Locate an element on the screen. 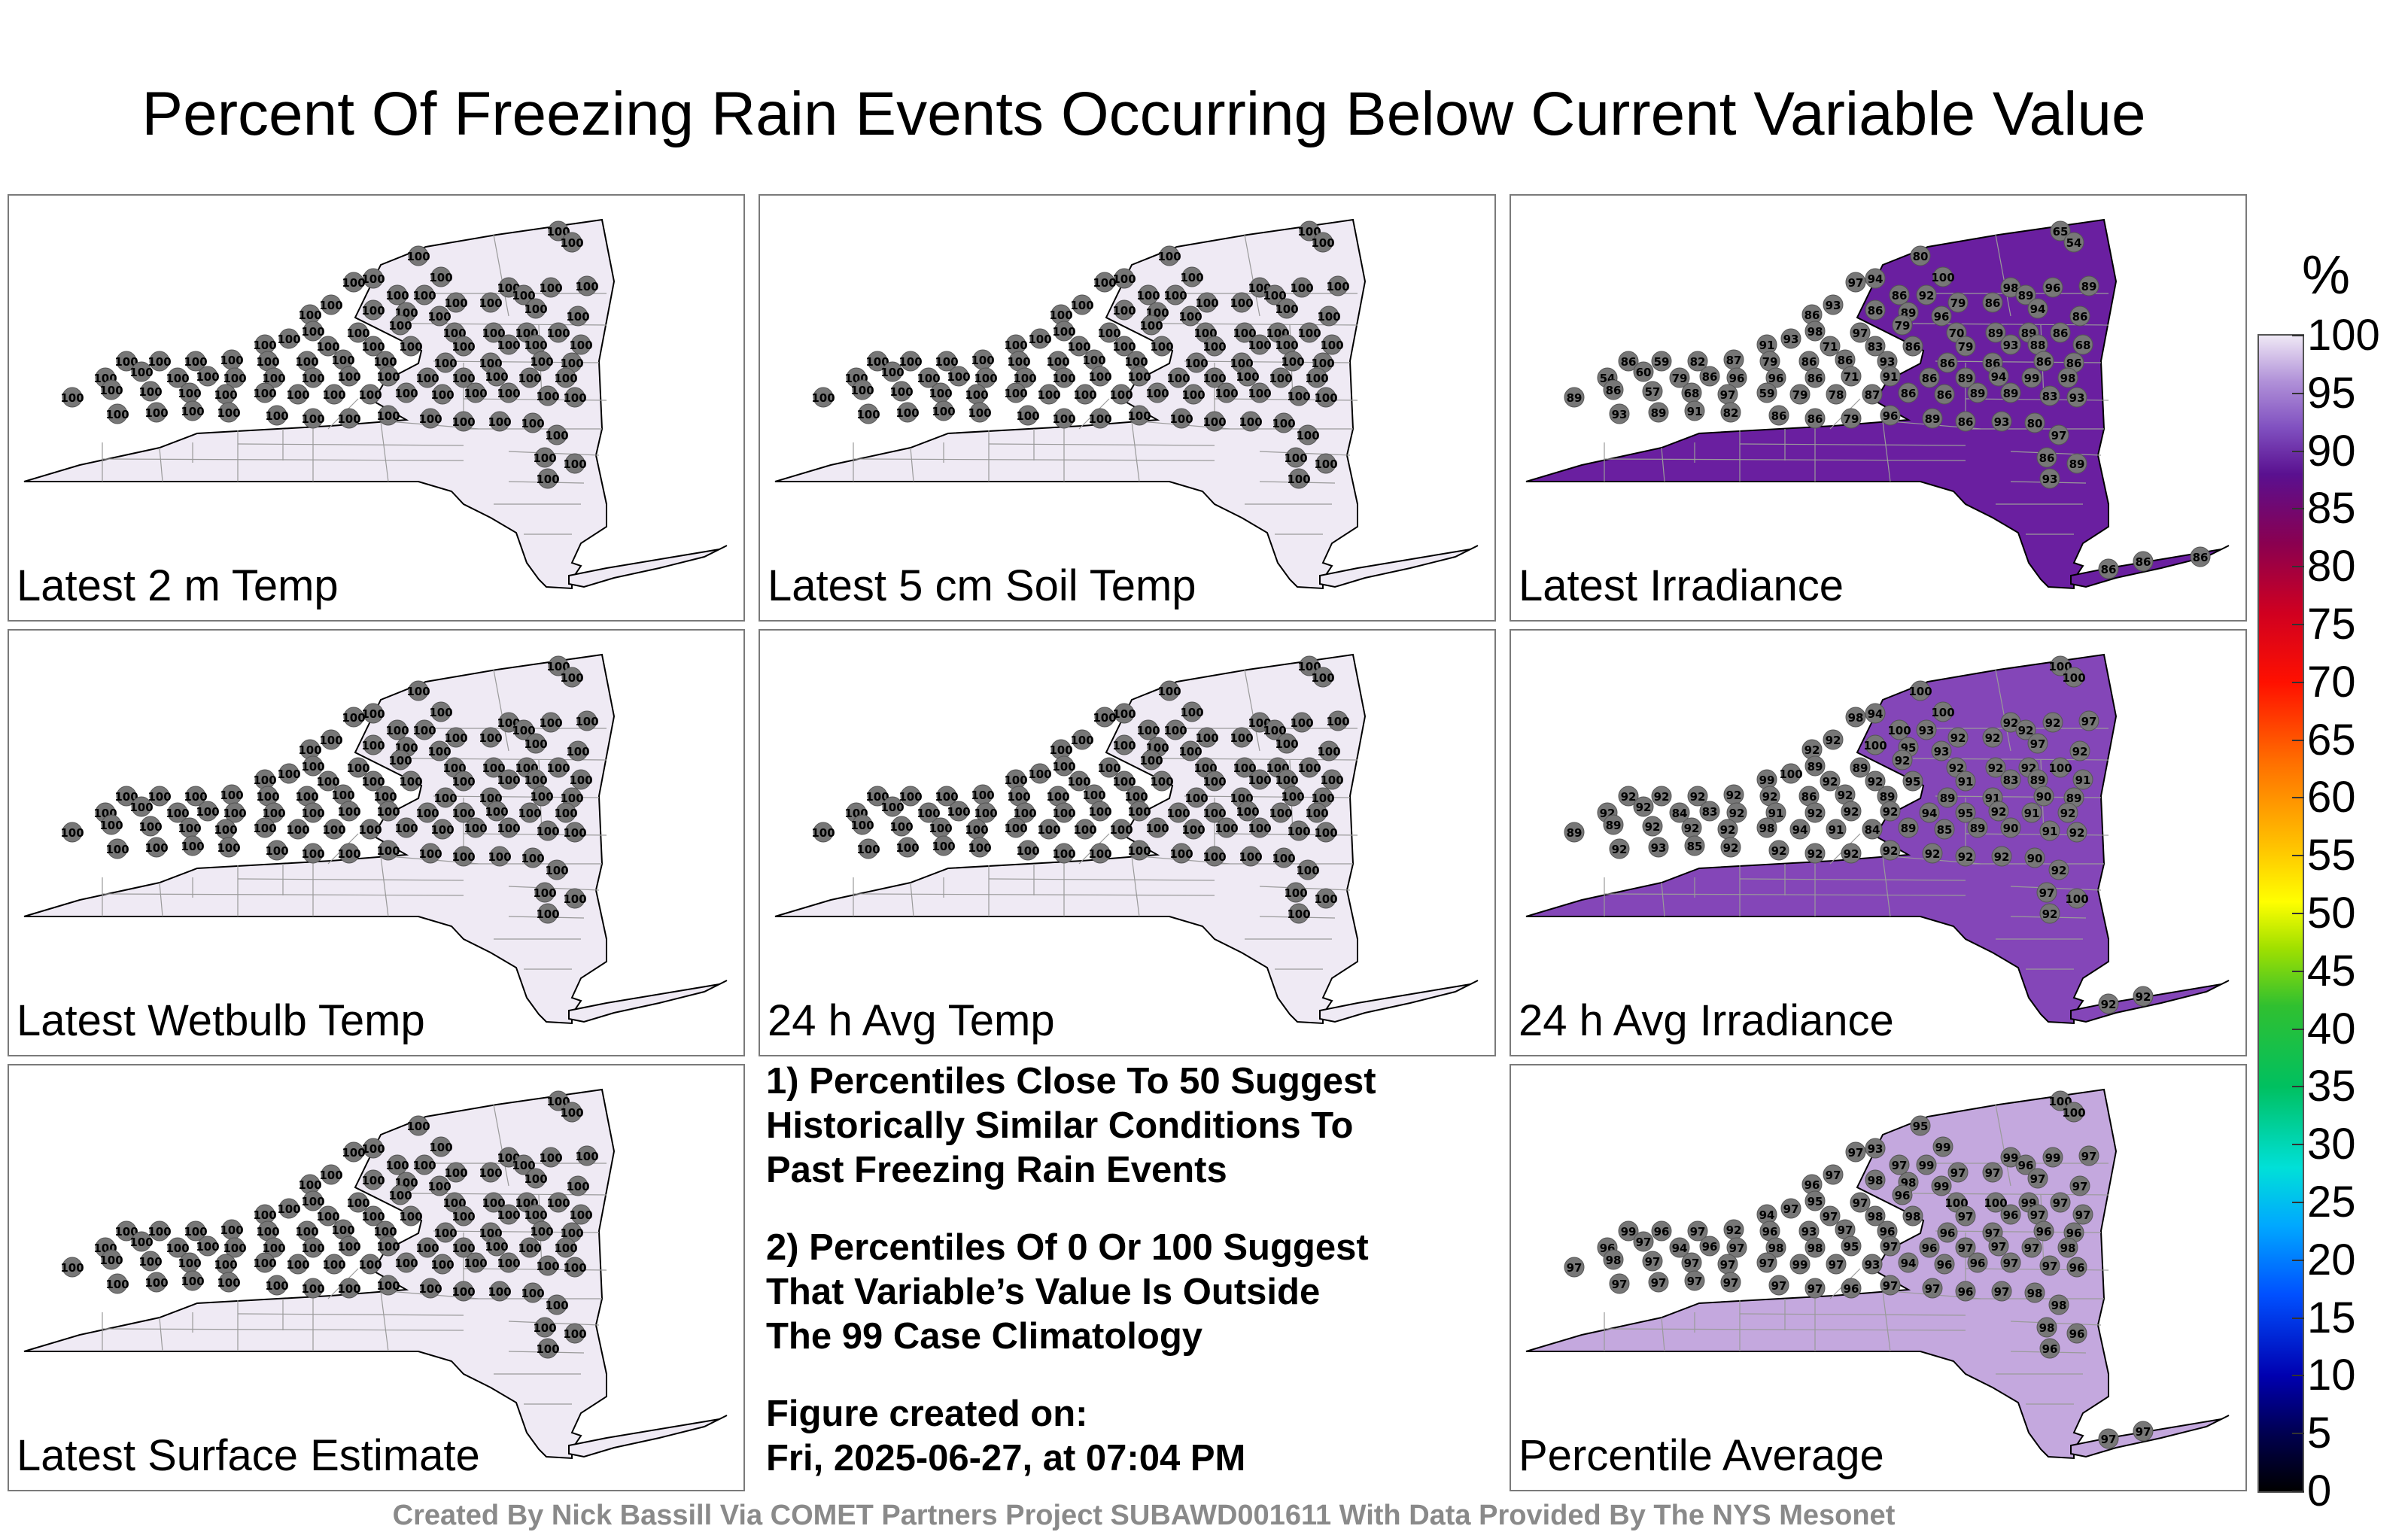 The width and height of the screenshot is (2408, 1535). created-label: Figure created on: is located at coordinates (927, 1414).